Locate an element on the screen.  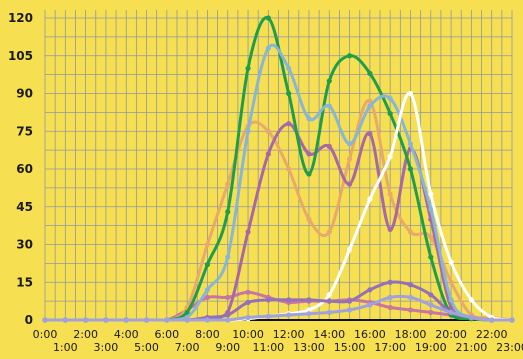
x-tick-label: 21:00 is located at coordinates (472, 347).